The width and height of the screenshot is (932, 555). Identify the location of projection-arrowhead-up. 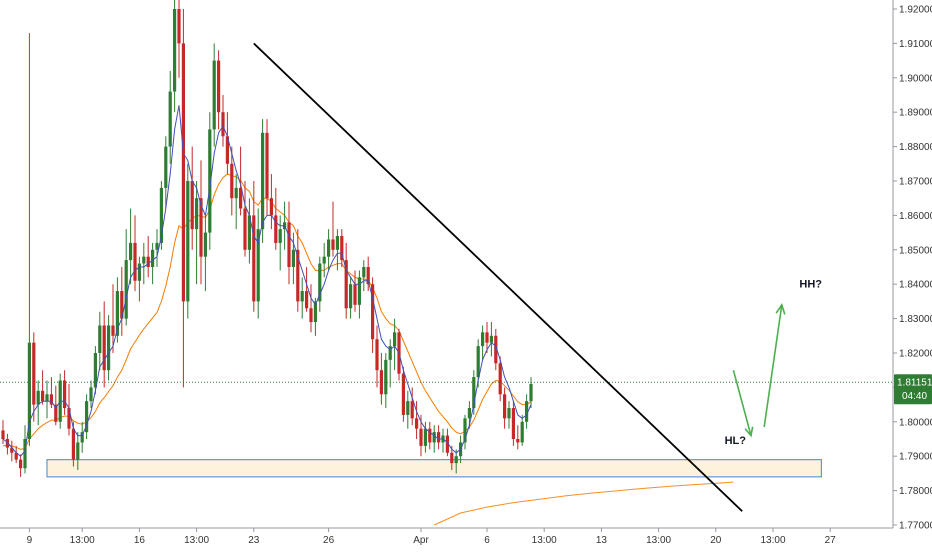
(780, 309).